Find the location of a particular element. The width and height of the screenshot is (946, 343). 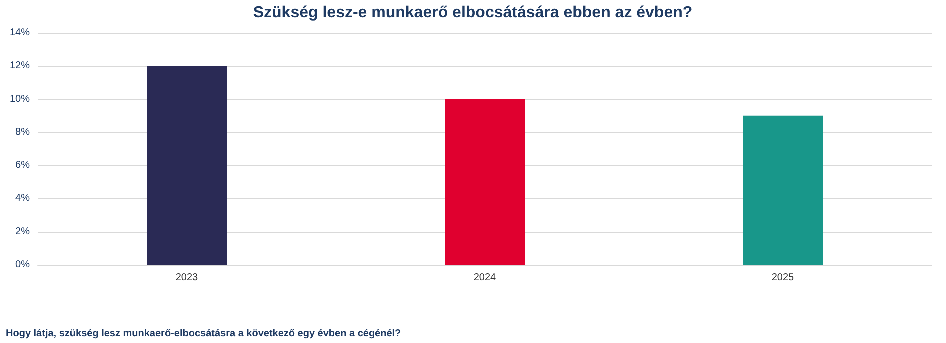

y-tick-label: 12% is located at coordinates (20, 66).